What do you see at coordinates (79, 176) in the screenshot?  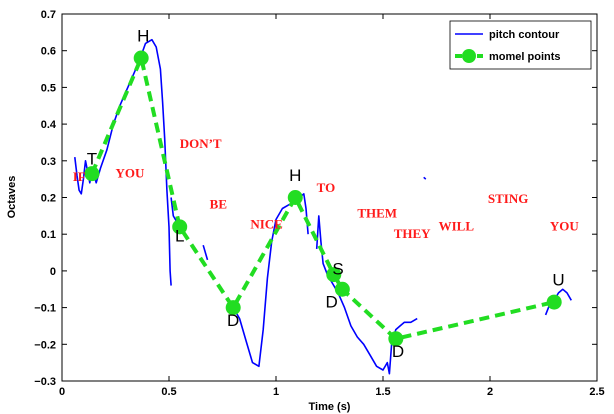 I see `word-label: IF` at bounding box center [79, 176].